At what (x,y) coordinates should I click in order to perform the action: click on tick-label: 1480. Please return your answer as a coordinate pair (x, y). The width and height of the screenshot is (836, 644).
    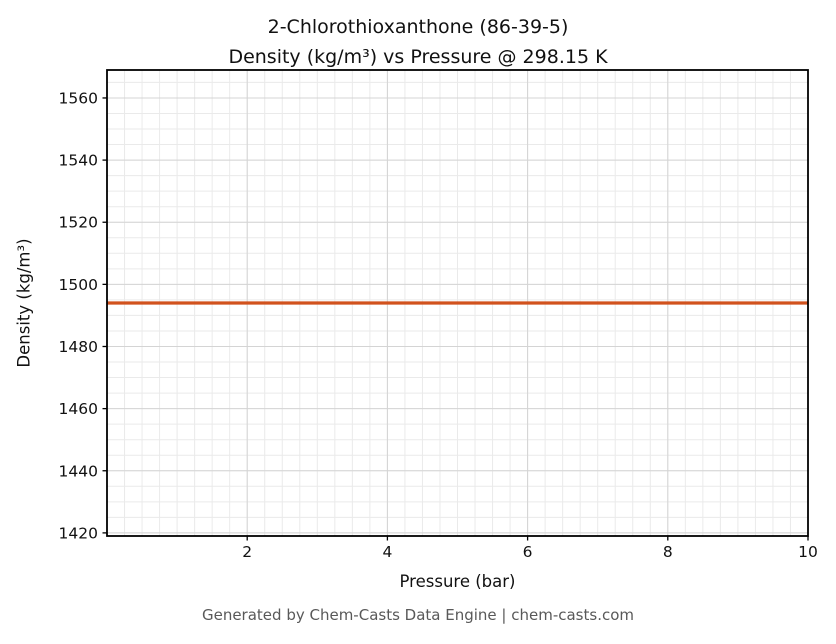
    Looking at the image, I should click on (78, 347).